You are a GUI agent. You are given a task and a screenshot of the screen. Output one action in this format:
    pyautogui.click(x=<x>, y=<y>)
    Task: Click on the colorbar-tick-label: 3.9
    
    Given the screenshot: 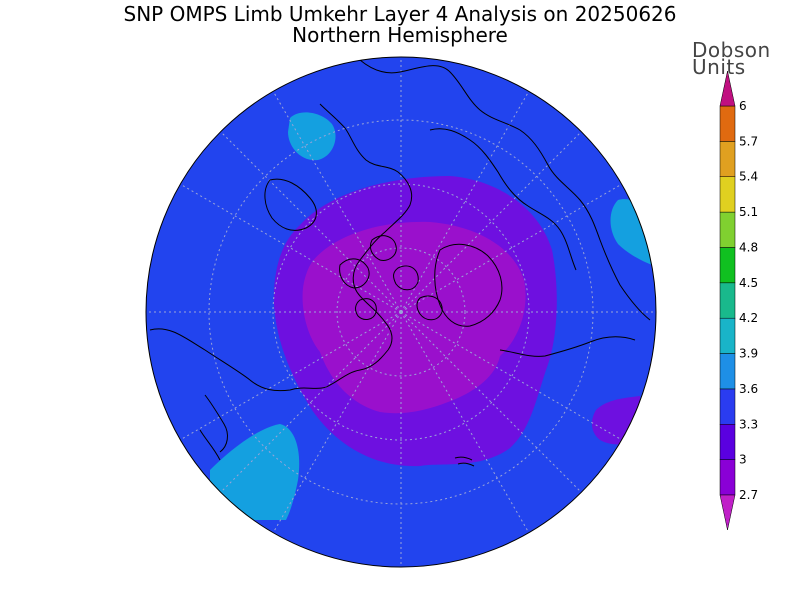 What is the action you would take?
    pyautogui.click(x=748, y=354)
    